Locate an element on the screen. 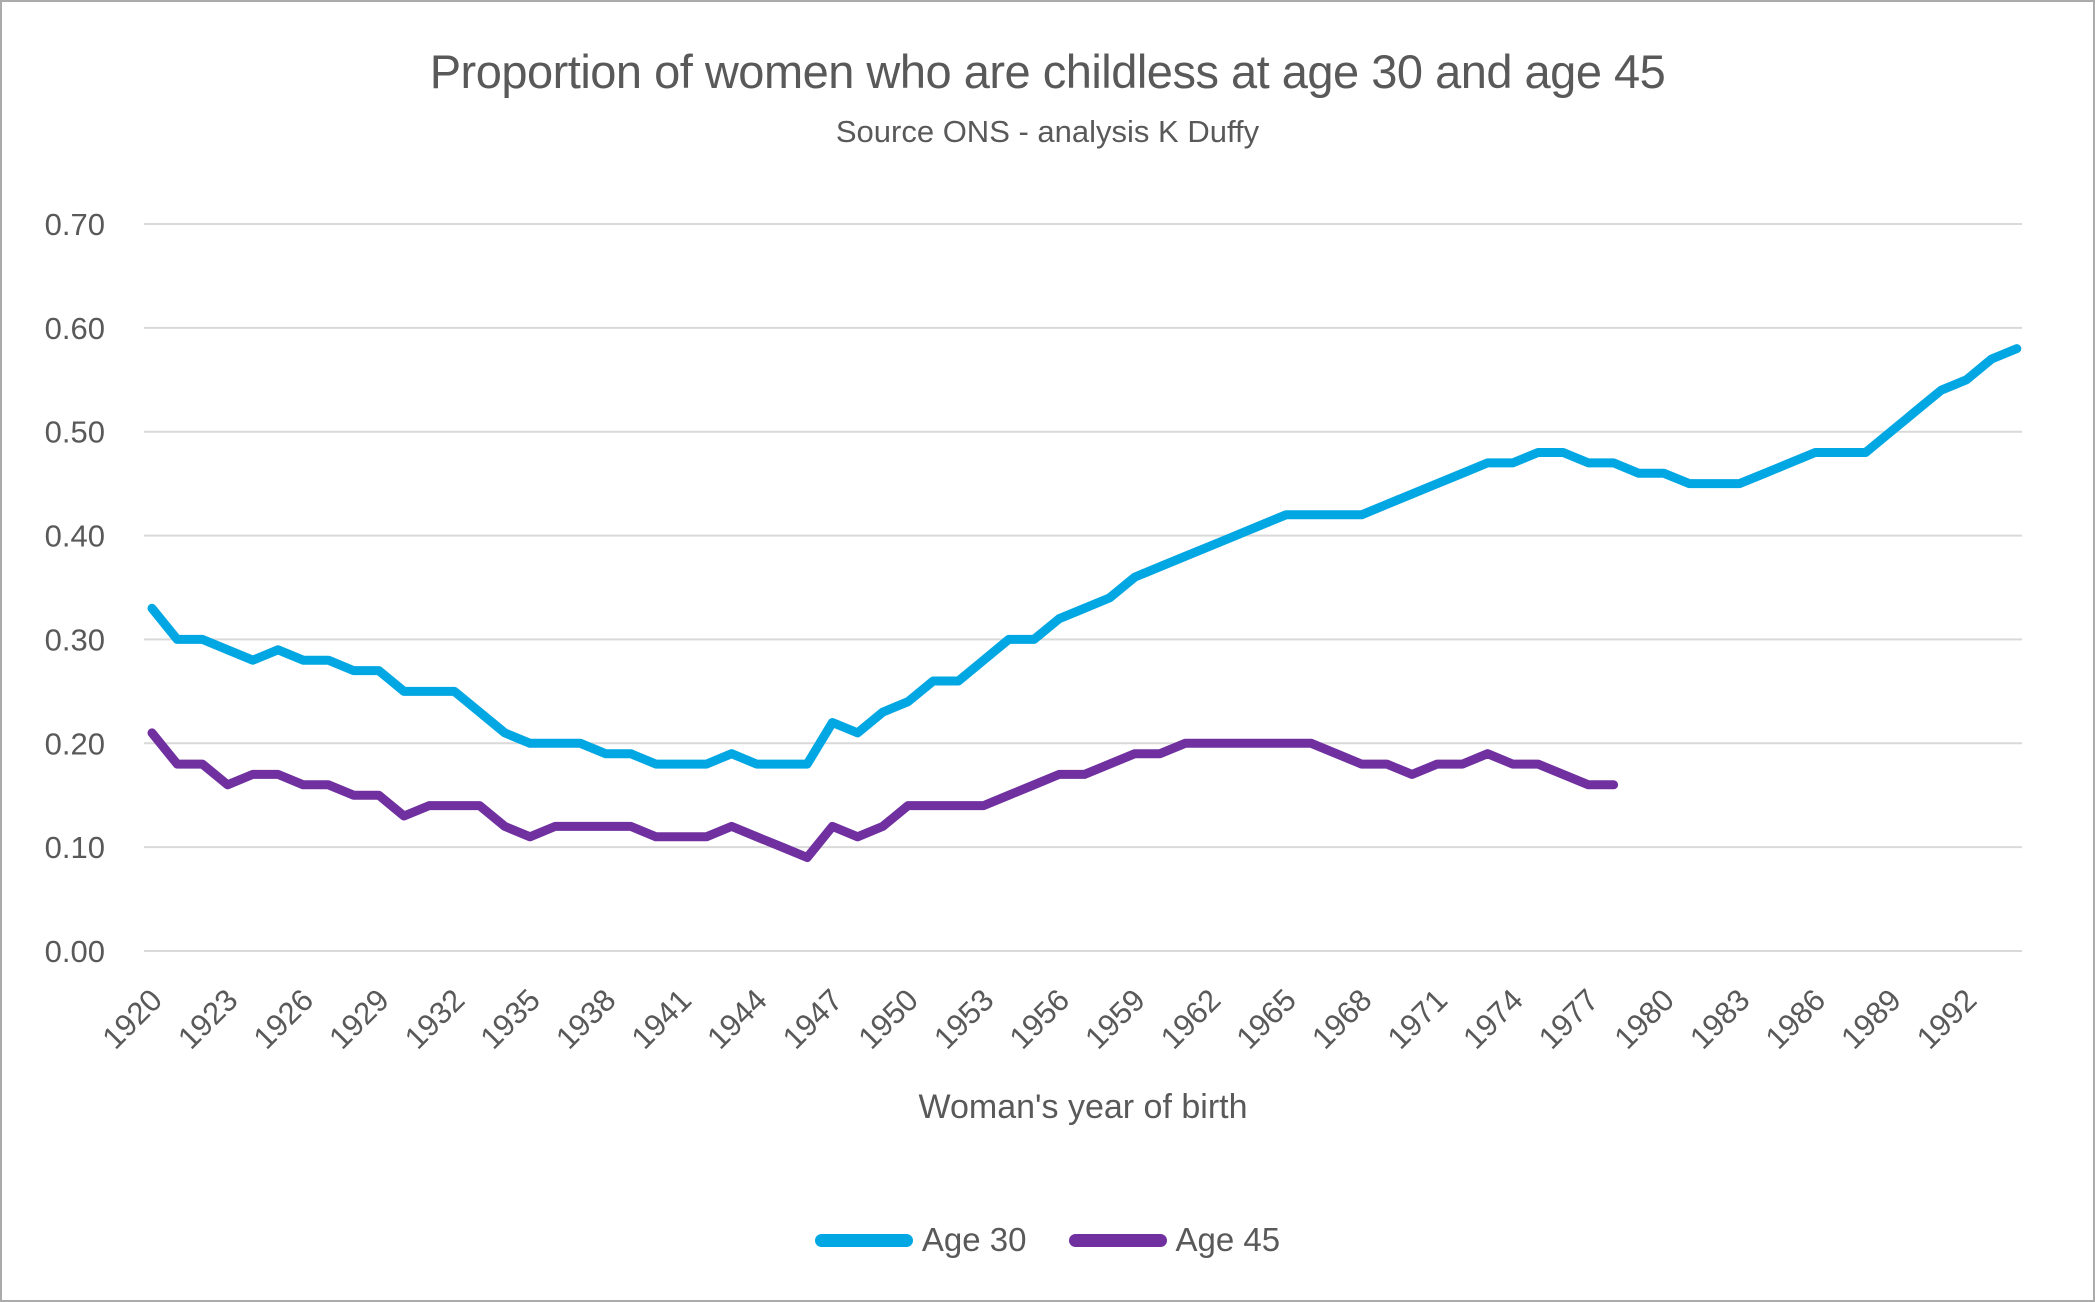 The width and height of the screenshot is (2095, 1302). x-tick-label: 1953 is located at coordinates (964, 1019).